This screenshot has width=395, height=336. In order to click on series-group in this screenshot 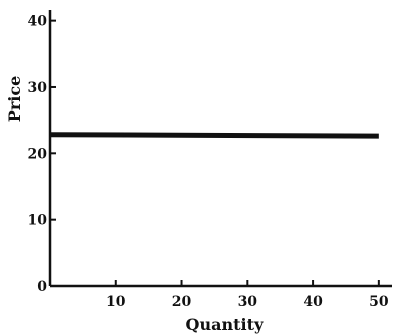, I will do `click(214, 135)`.